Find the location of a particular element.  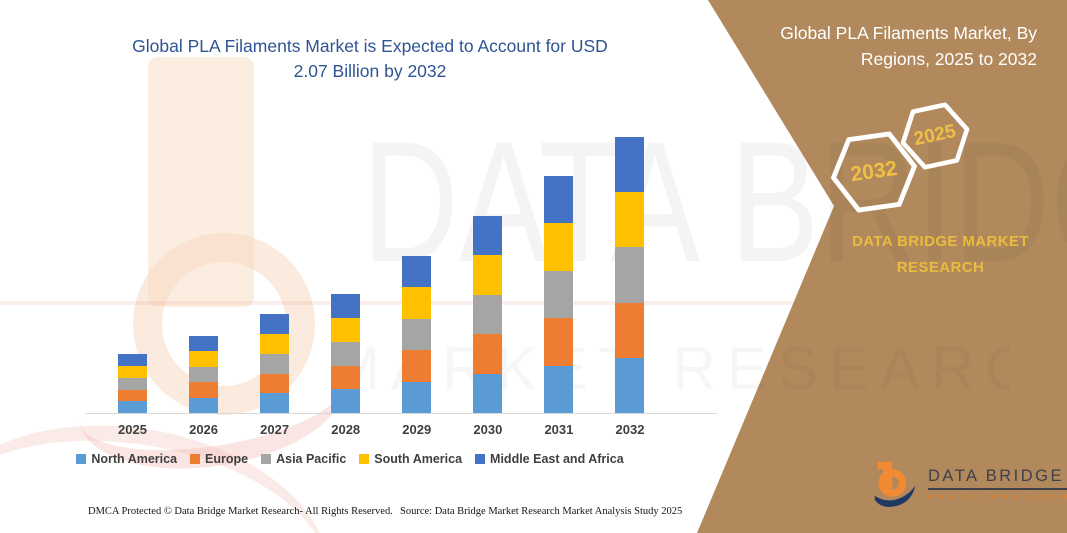

logo-subtitle: MARKET RESEARCH is located at coordinates (997, 496).